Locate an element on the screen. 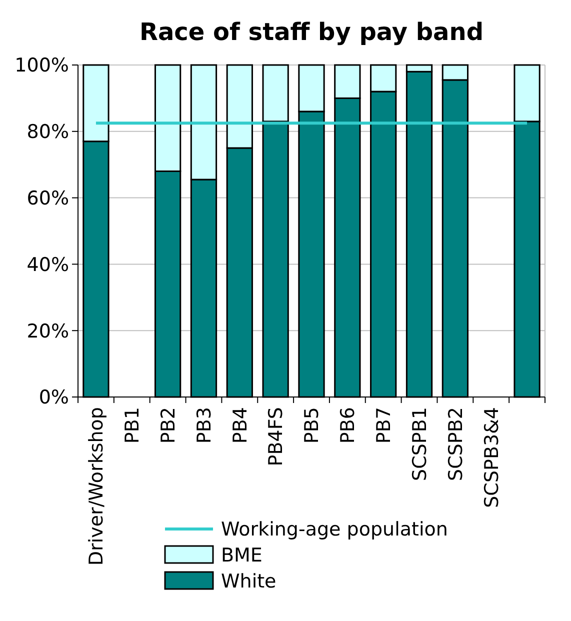  bar is located at coordinates (275, 93).